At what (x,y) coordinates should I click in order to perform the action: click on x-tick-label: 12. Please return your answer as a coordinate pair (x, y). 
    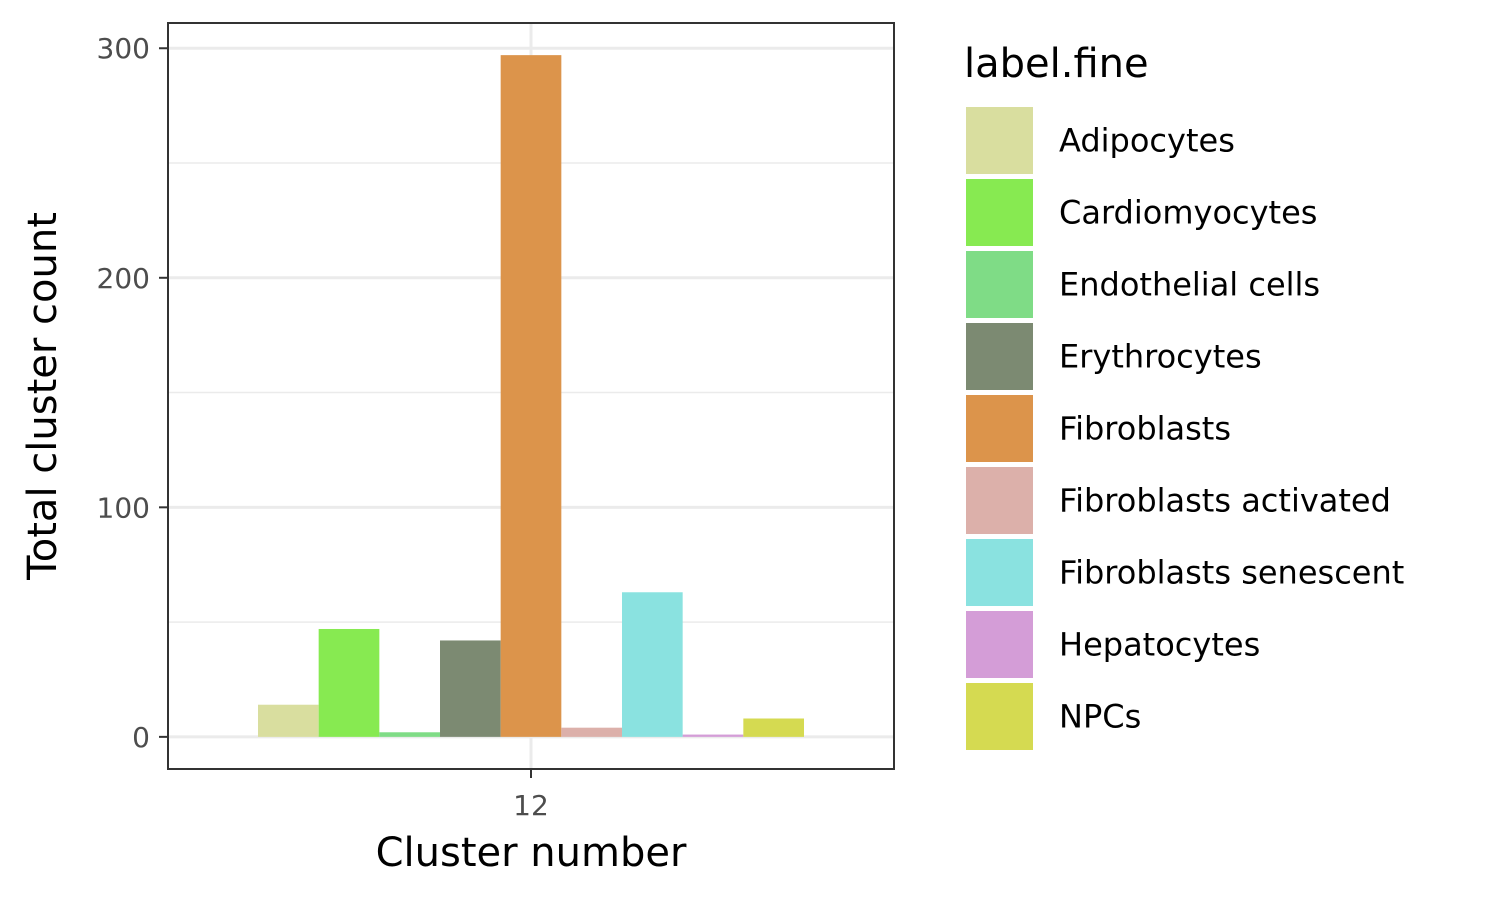
    Looking at the image, I should click on (531, 805).